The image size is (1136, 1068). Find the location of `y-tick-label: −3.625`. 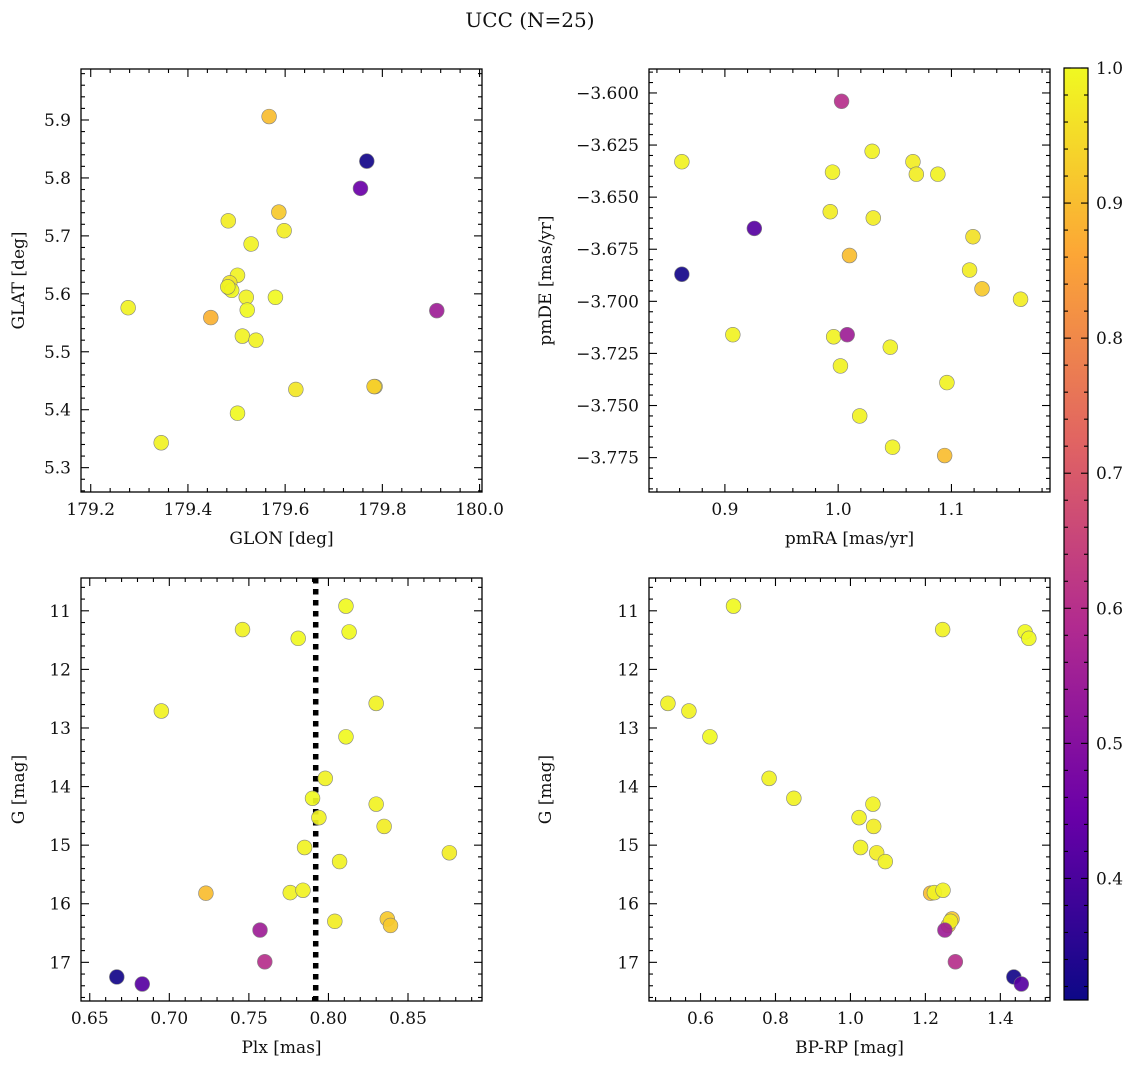

y-tick-label: −3.625 is located at coordinates (607, 146).